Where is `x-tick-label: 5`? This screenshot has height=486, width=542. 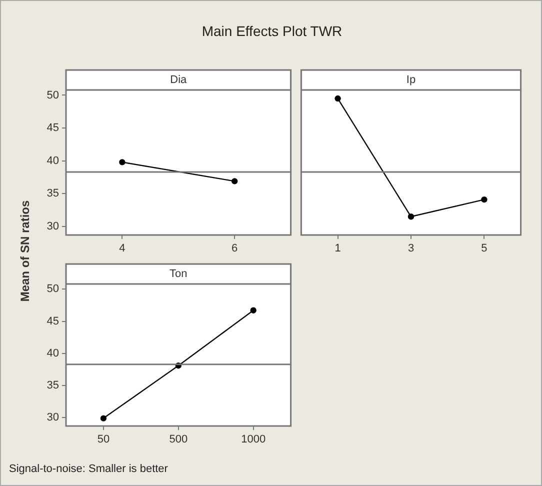
x-tick-label: 5 is located at coordinates (484, 248).